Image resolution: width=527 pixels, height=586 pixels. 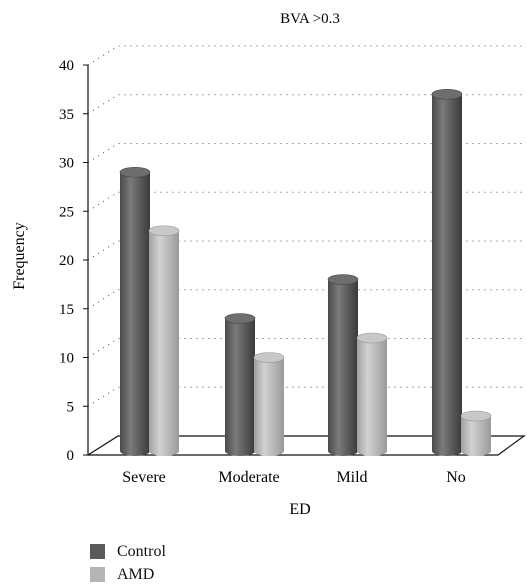 What do you see at coordinates (476, 433) in the screenshot?
I see `bar-amd-no` at bounding box center [476, 433].